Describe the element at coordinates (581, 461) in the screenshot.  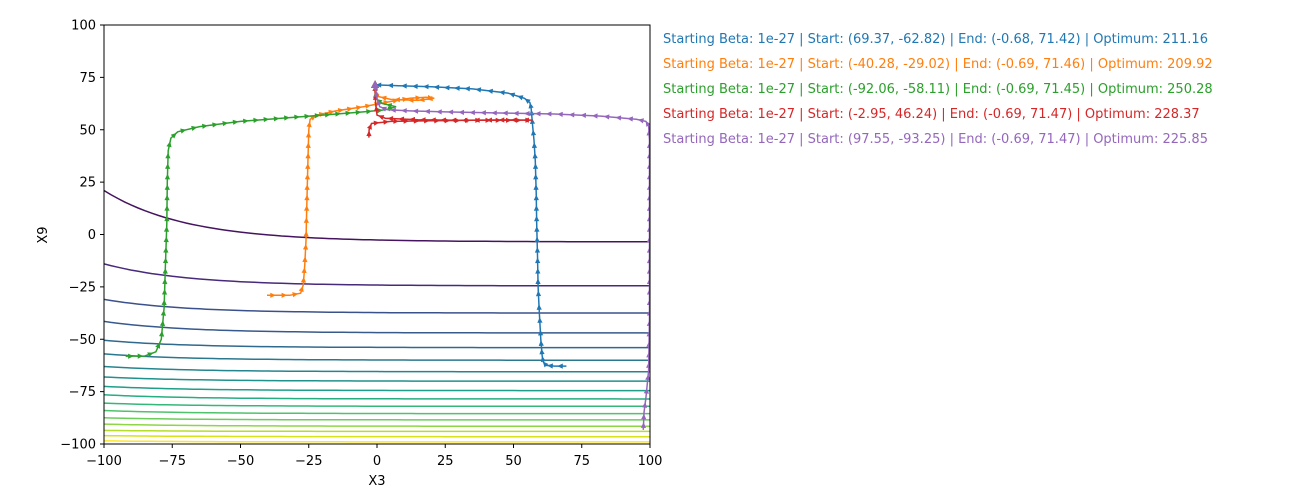
I see `x-tick-label: 75` at that location.